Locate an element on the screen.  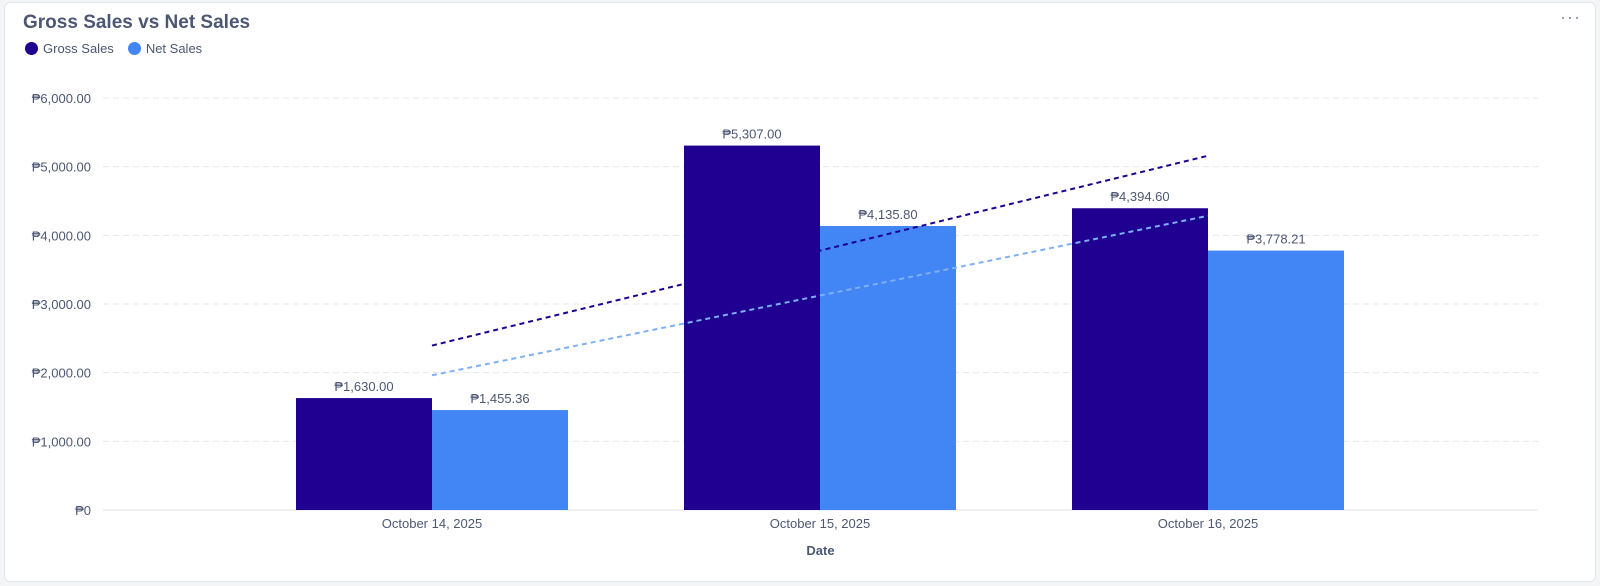
y-tick-label: ₱0 is located at coordinates (83, 510).